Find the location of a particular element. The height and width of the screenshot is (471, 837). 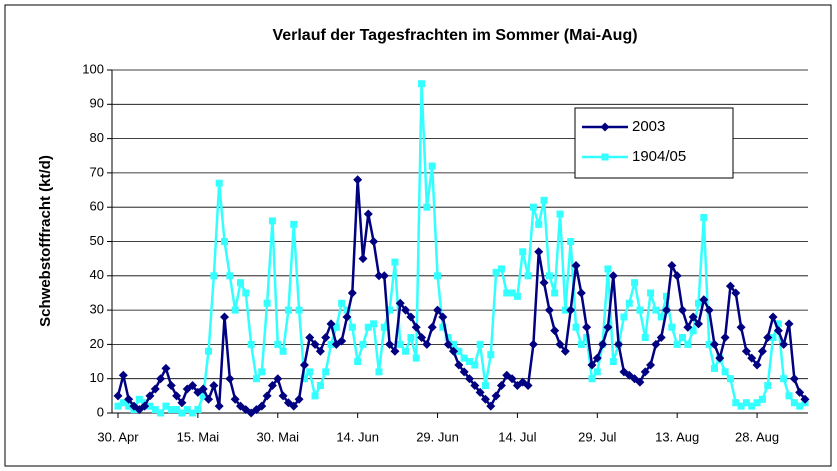

x-tick-label: 14. Jul is located at coordinates (517, 436).